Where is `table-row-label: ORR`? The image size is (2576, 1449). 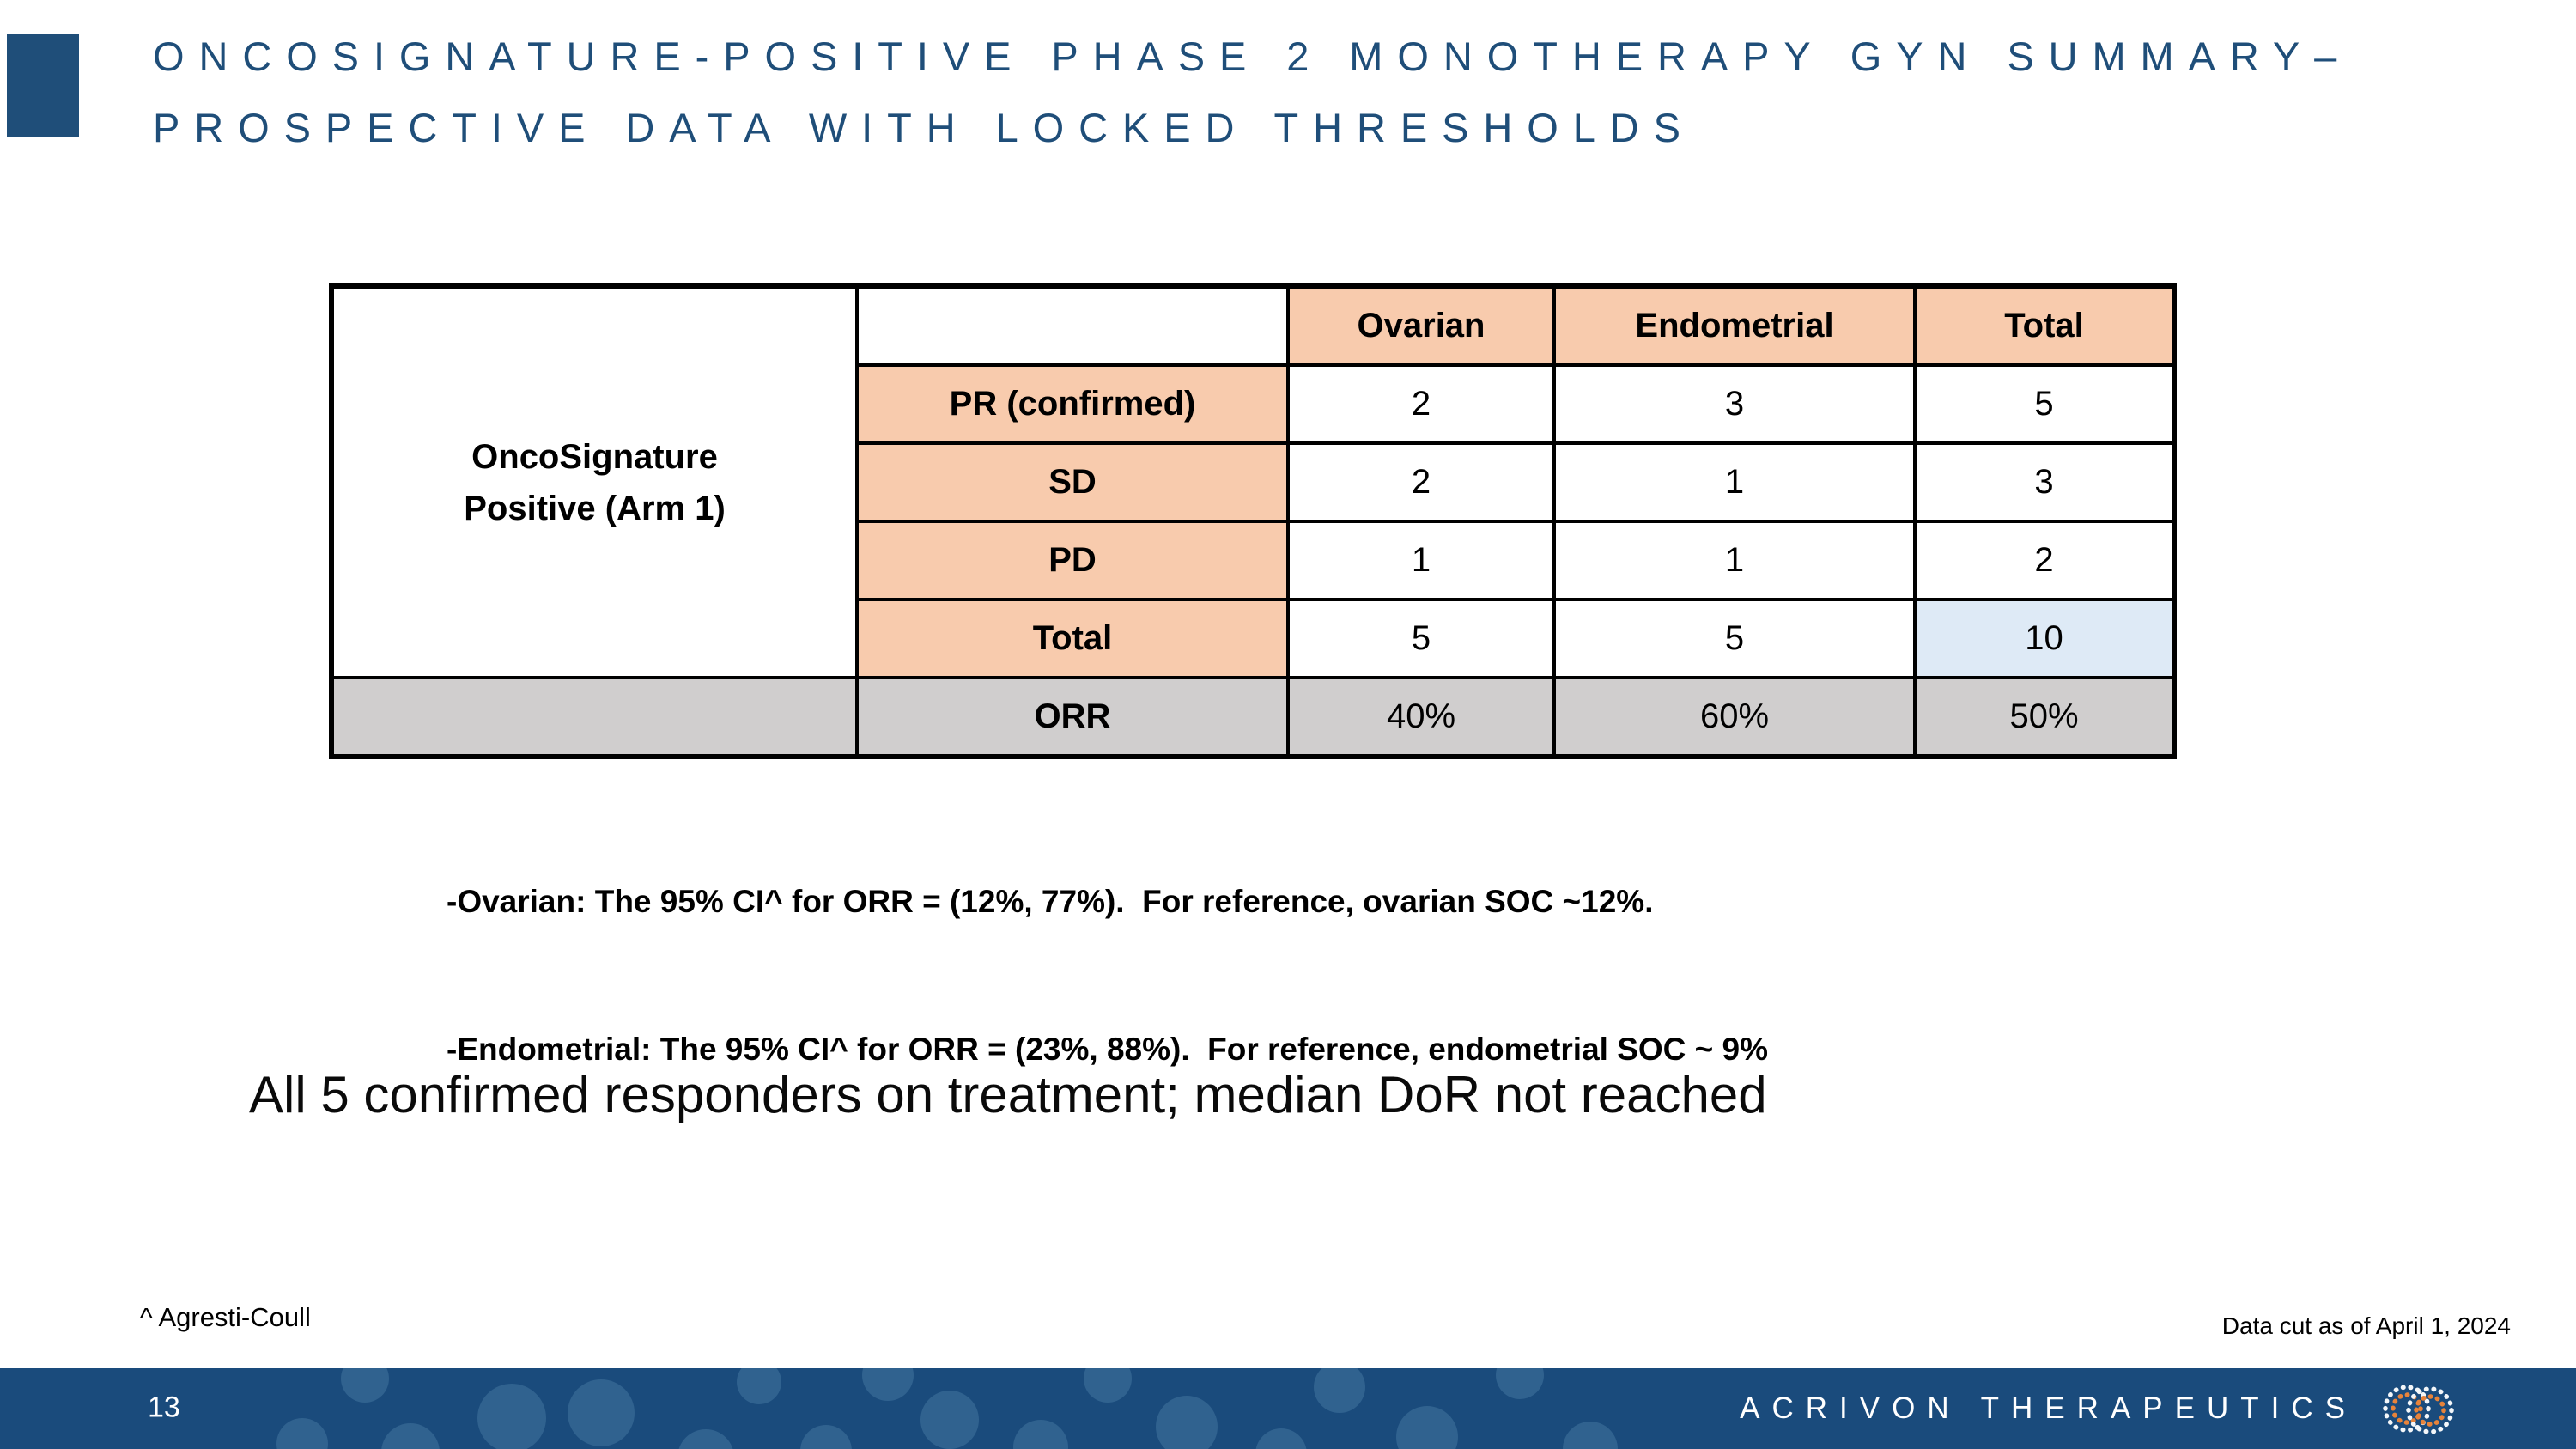
table-row-label: ORR is located at coordinates (1072, 717).